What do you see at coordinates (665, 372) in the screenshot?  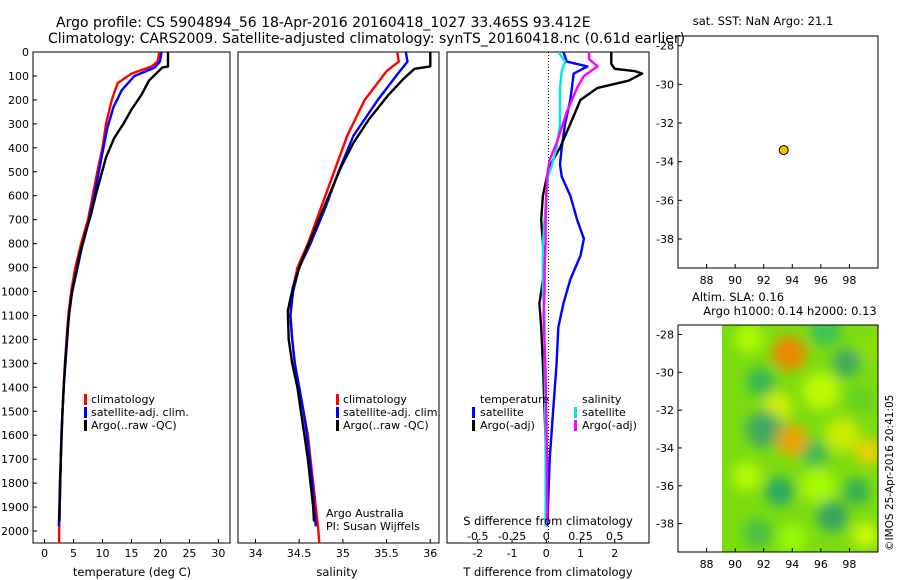 I see `y-tick-label: -30` at bounding box center [665, 372].